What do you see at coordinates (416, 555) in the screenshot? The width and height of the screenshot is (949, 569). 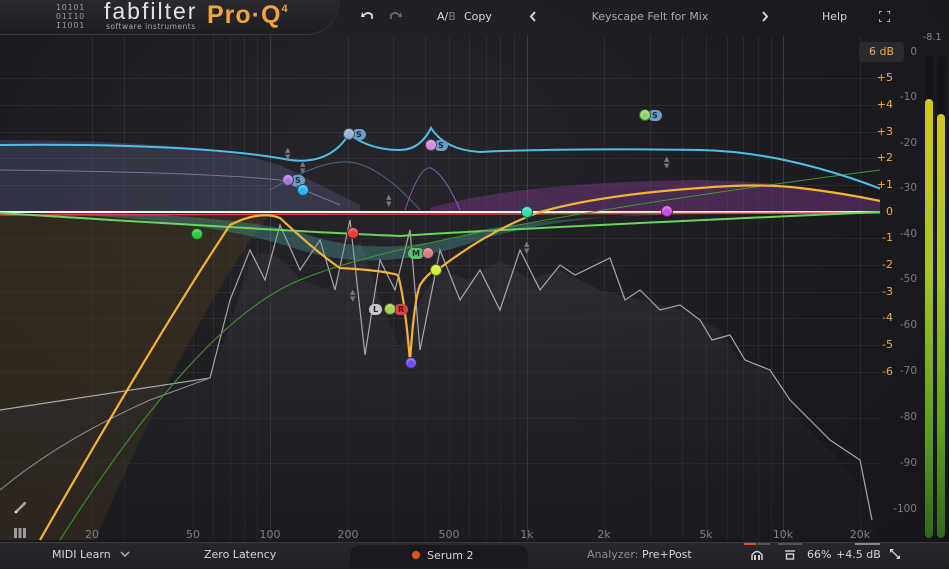 I see `sidechain-indicator-icon` at bounding box center [416, 555].